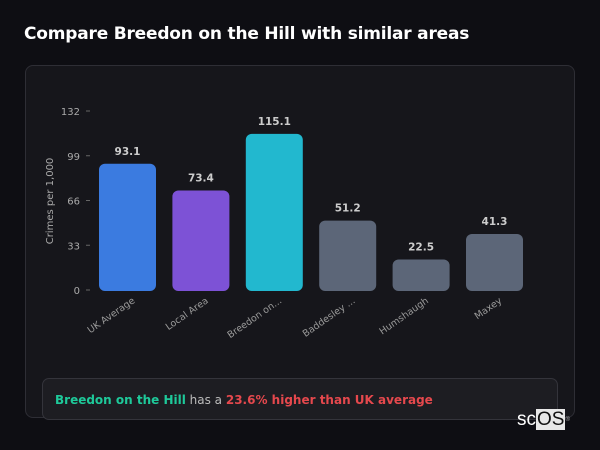  Describe the element at coordinates (120, 400) in the screenshot. I see `area-name: Breedon on the Hill` at that location.